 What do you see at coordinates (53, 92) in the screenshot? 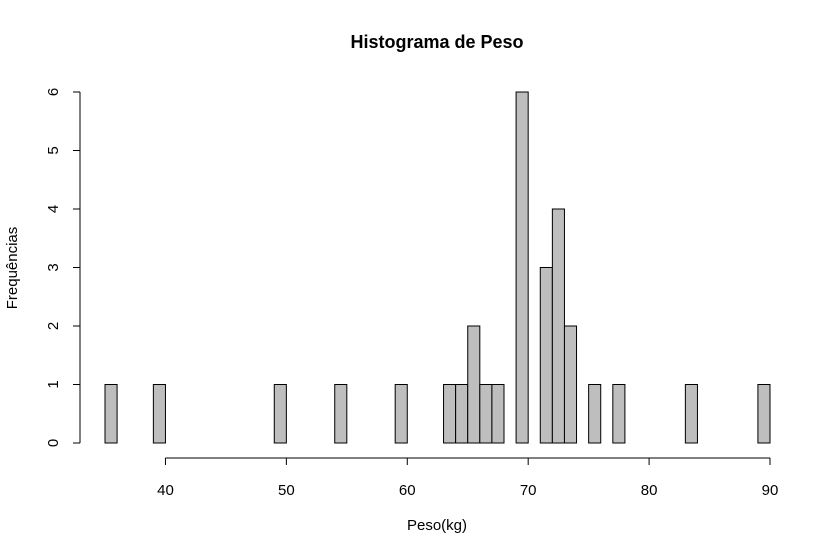
I see `y-tick-label: 6` at bounding box center [53, 92].